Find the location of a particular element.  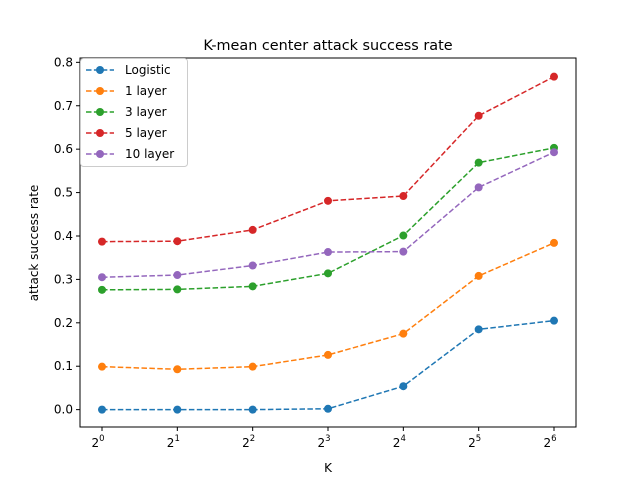

y-tick-label: 0.3 is located at coordinates (63, 279).